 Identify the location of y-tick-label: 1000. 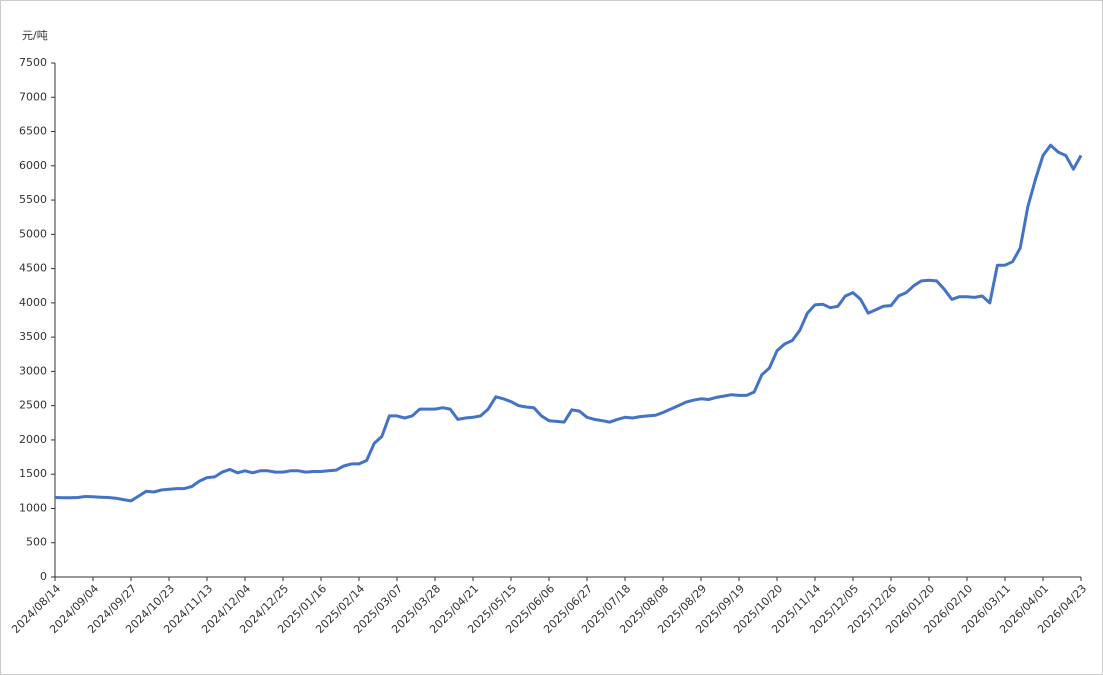
(33, 507).